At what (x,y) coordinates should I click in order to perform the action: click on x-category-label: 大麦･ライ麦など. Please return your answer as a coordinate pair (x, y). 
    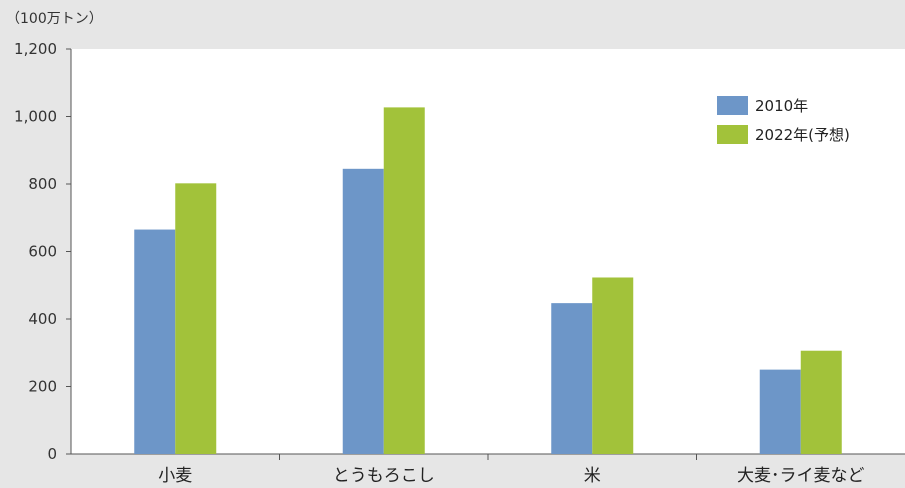
    Looking at the image, I should click on (801, 476).